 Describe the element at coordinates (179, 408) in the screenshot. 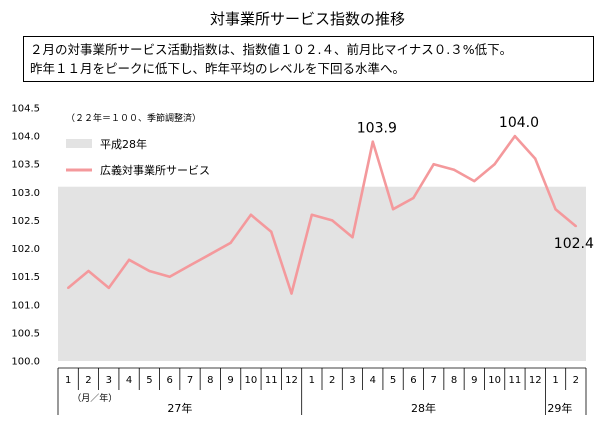

I see `year-label: 27年` at that location.